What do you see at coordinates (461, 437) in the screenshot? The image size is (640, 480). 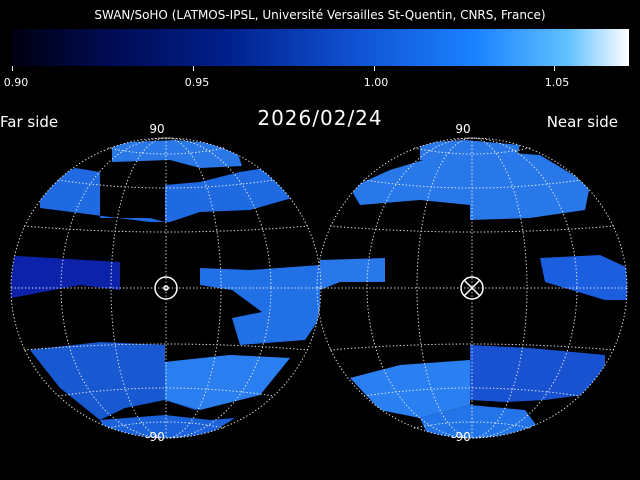 I see `lat-label-bottom-right: -90` at bounding box center [461, 437].